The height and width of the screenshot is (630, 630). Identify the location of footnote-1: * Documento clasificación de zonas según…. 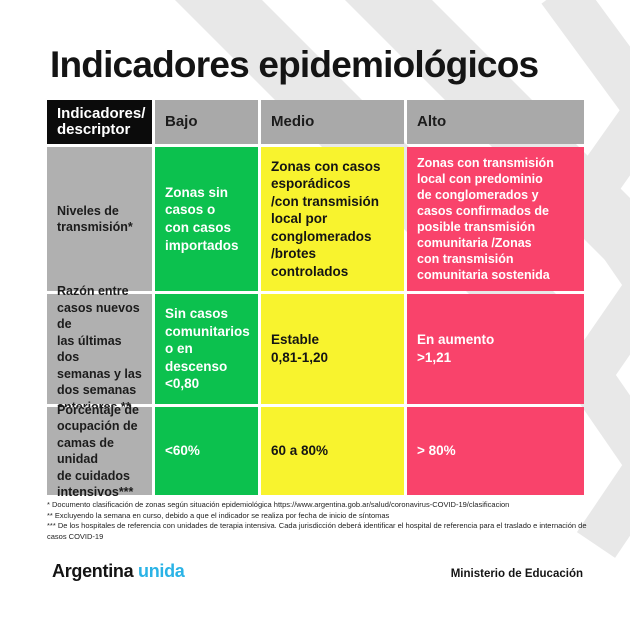
(278, 504).